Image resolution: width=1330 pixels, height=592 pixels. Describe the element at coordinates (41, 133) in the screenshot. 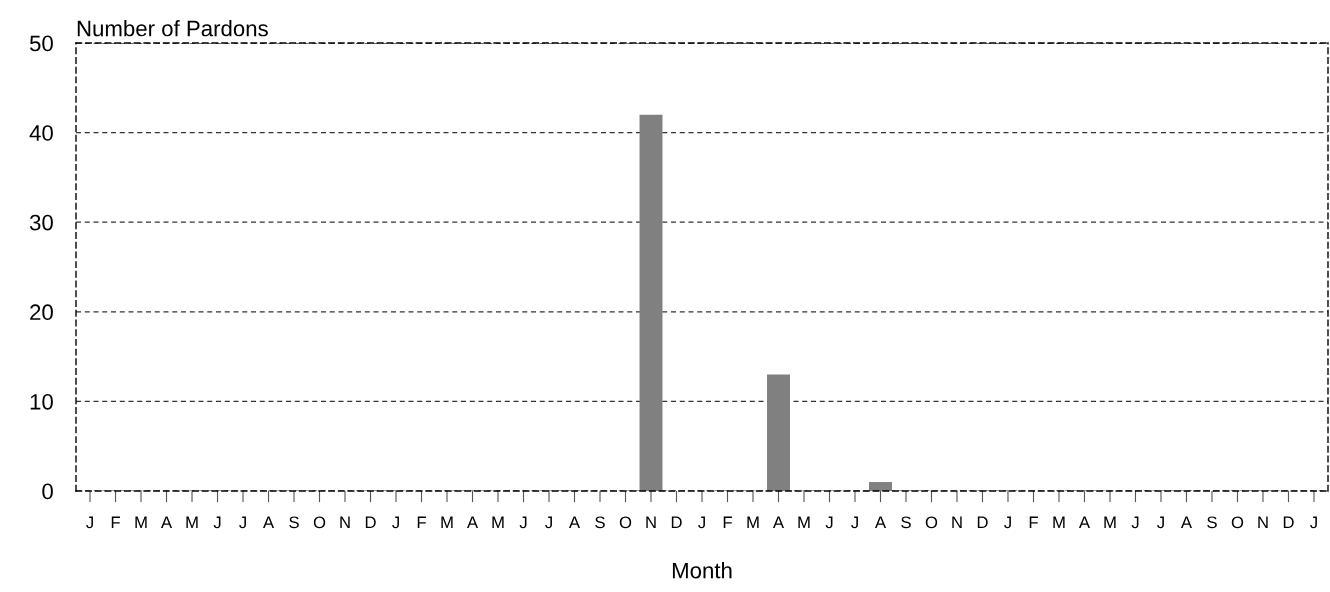

I see `y-tick-label: 40` at that location.